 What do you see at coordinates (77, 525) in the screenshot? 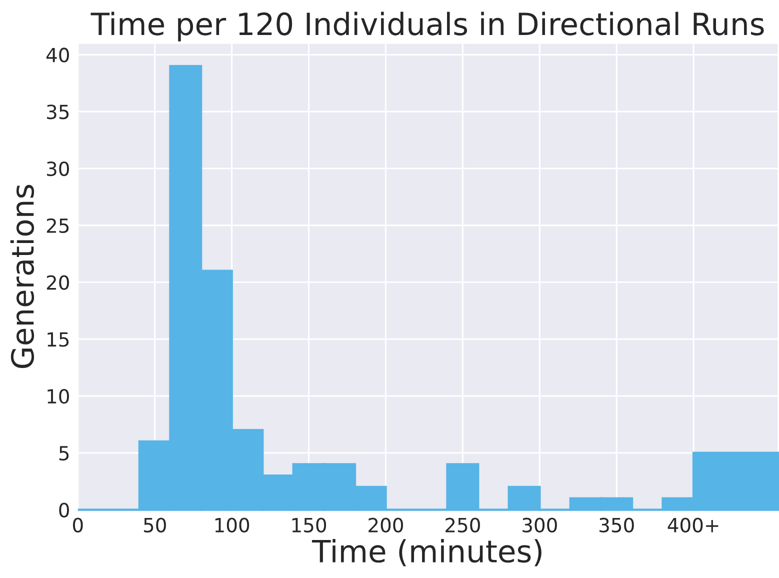
I see `x-tick-label: 0` at bounding box center [77, 525].